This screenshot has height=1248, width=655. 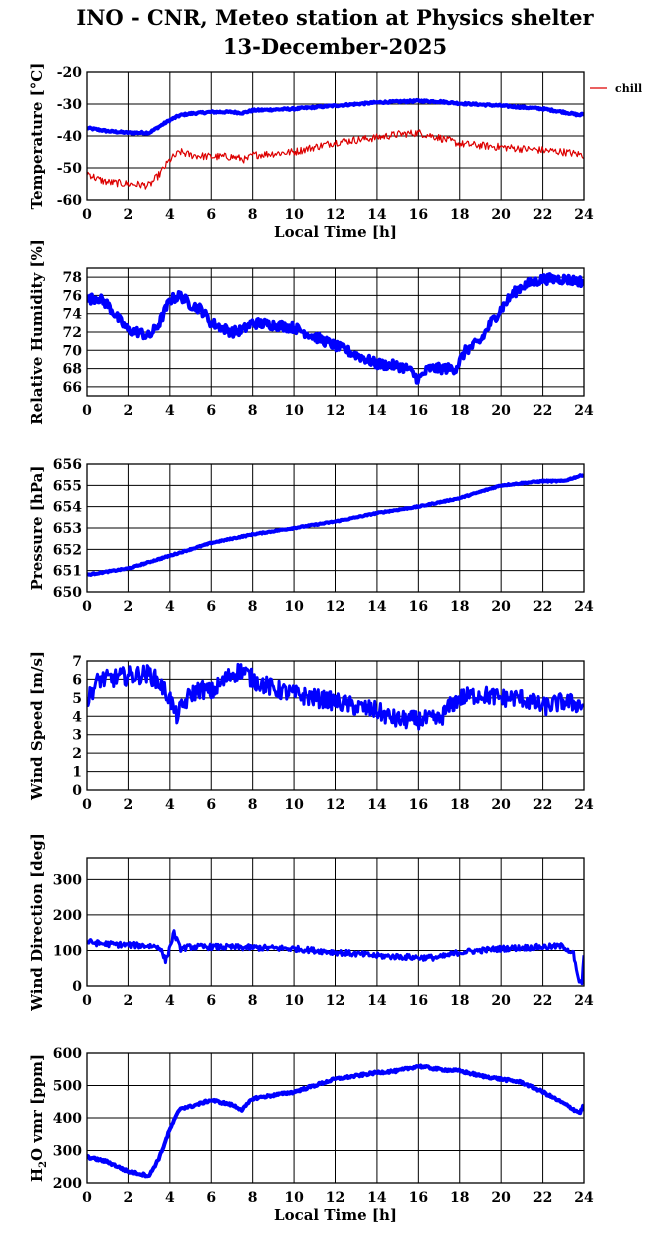 I want to click on y-tick-label: 7, so click(x=77, y=662).